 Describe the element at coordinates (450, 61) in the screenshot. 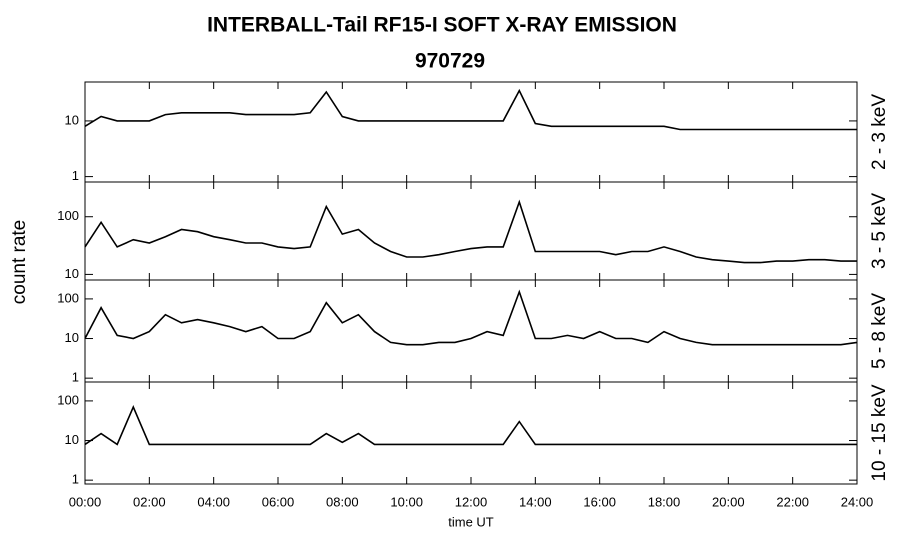

I see `chart-subtitle: 970729` at that location.